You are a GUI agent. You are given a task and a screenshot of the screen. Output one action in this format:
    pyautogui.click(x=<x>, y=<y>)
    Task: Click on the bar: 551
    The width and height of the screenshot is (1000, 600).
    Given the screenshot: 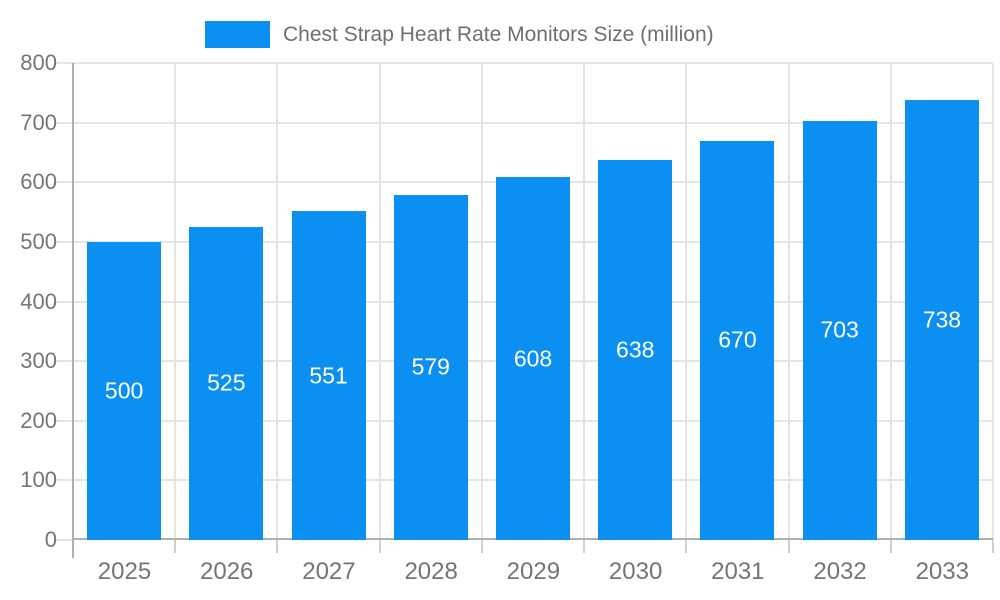 What is the action you would take?
    pyautogui.click(x=328, y=375)
    